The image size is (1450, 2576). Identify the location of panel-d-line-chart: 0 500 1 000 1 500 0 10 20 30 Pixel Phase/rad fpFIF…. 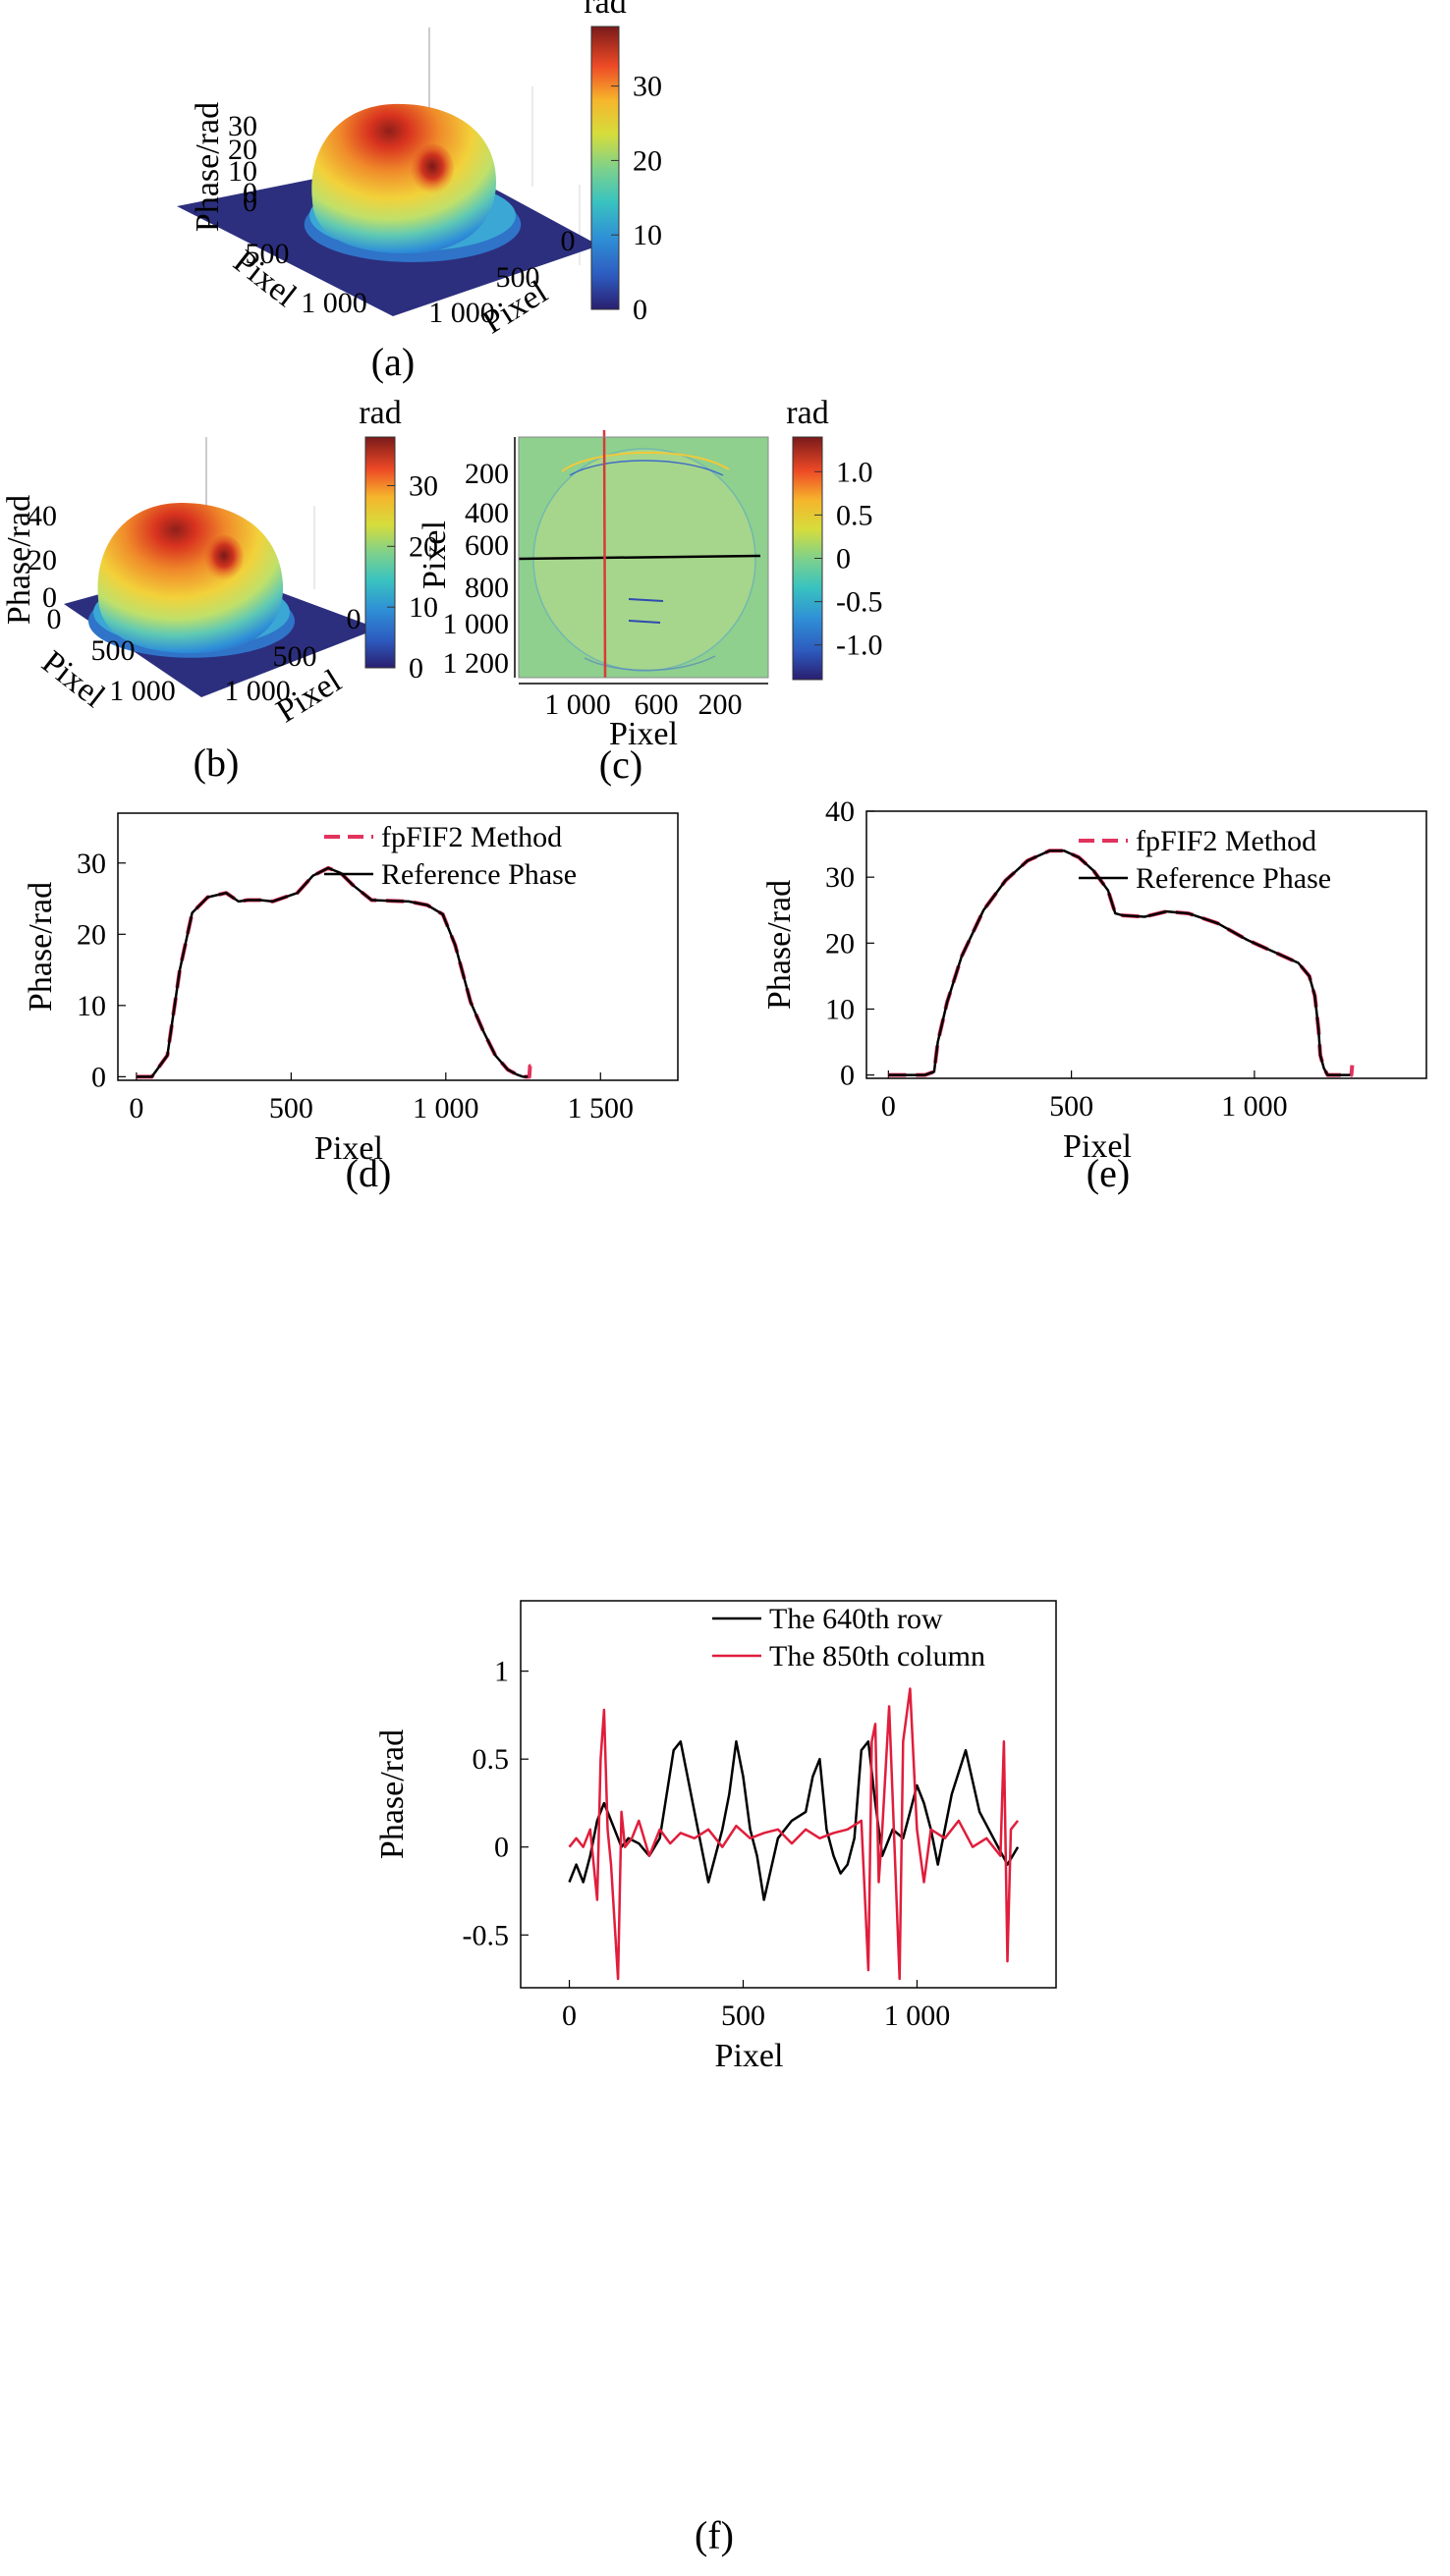
(351, 1003).